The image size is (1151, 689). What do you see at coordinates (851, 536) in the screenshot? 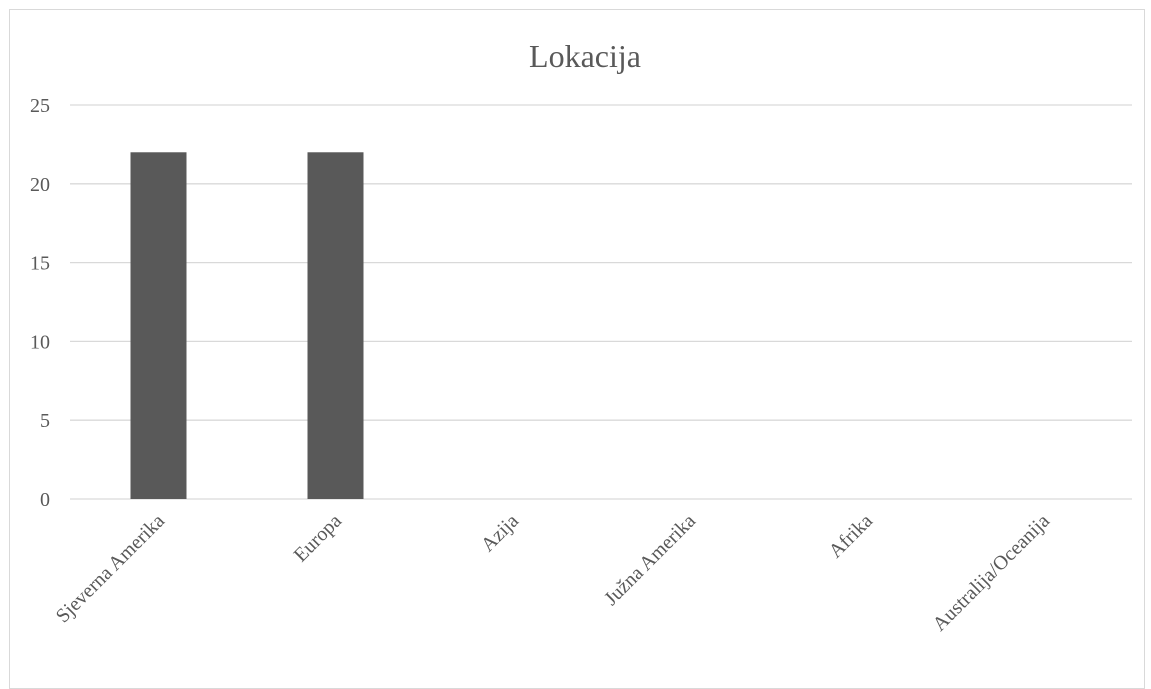
I see `x-tick-label: Afrika` at bounding box center [851, 536].